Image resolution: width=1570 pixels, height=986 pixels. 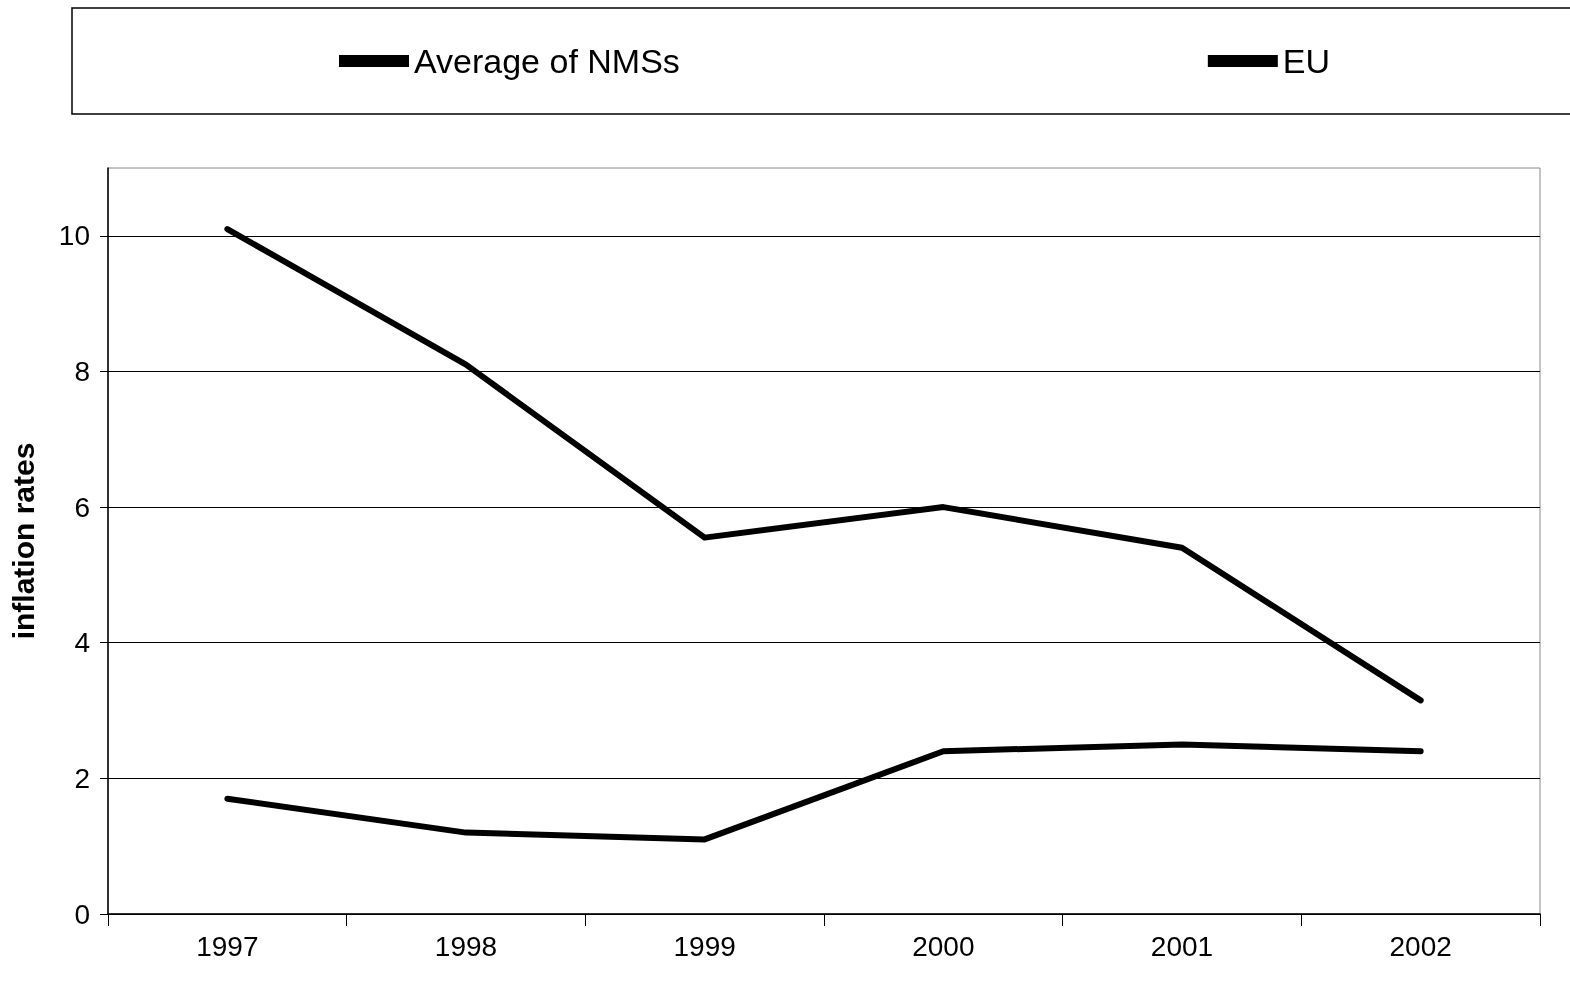 What do you see at coordinates (1306, 61) in the screenshot?
I see `legend-label: EU` at bounding box center [1306, 61].